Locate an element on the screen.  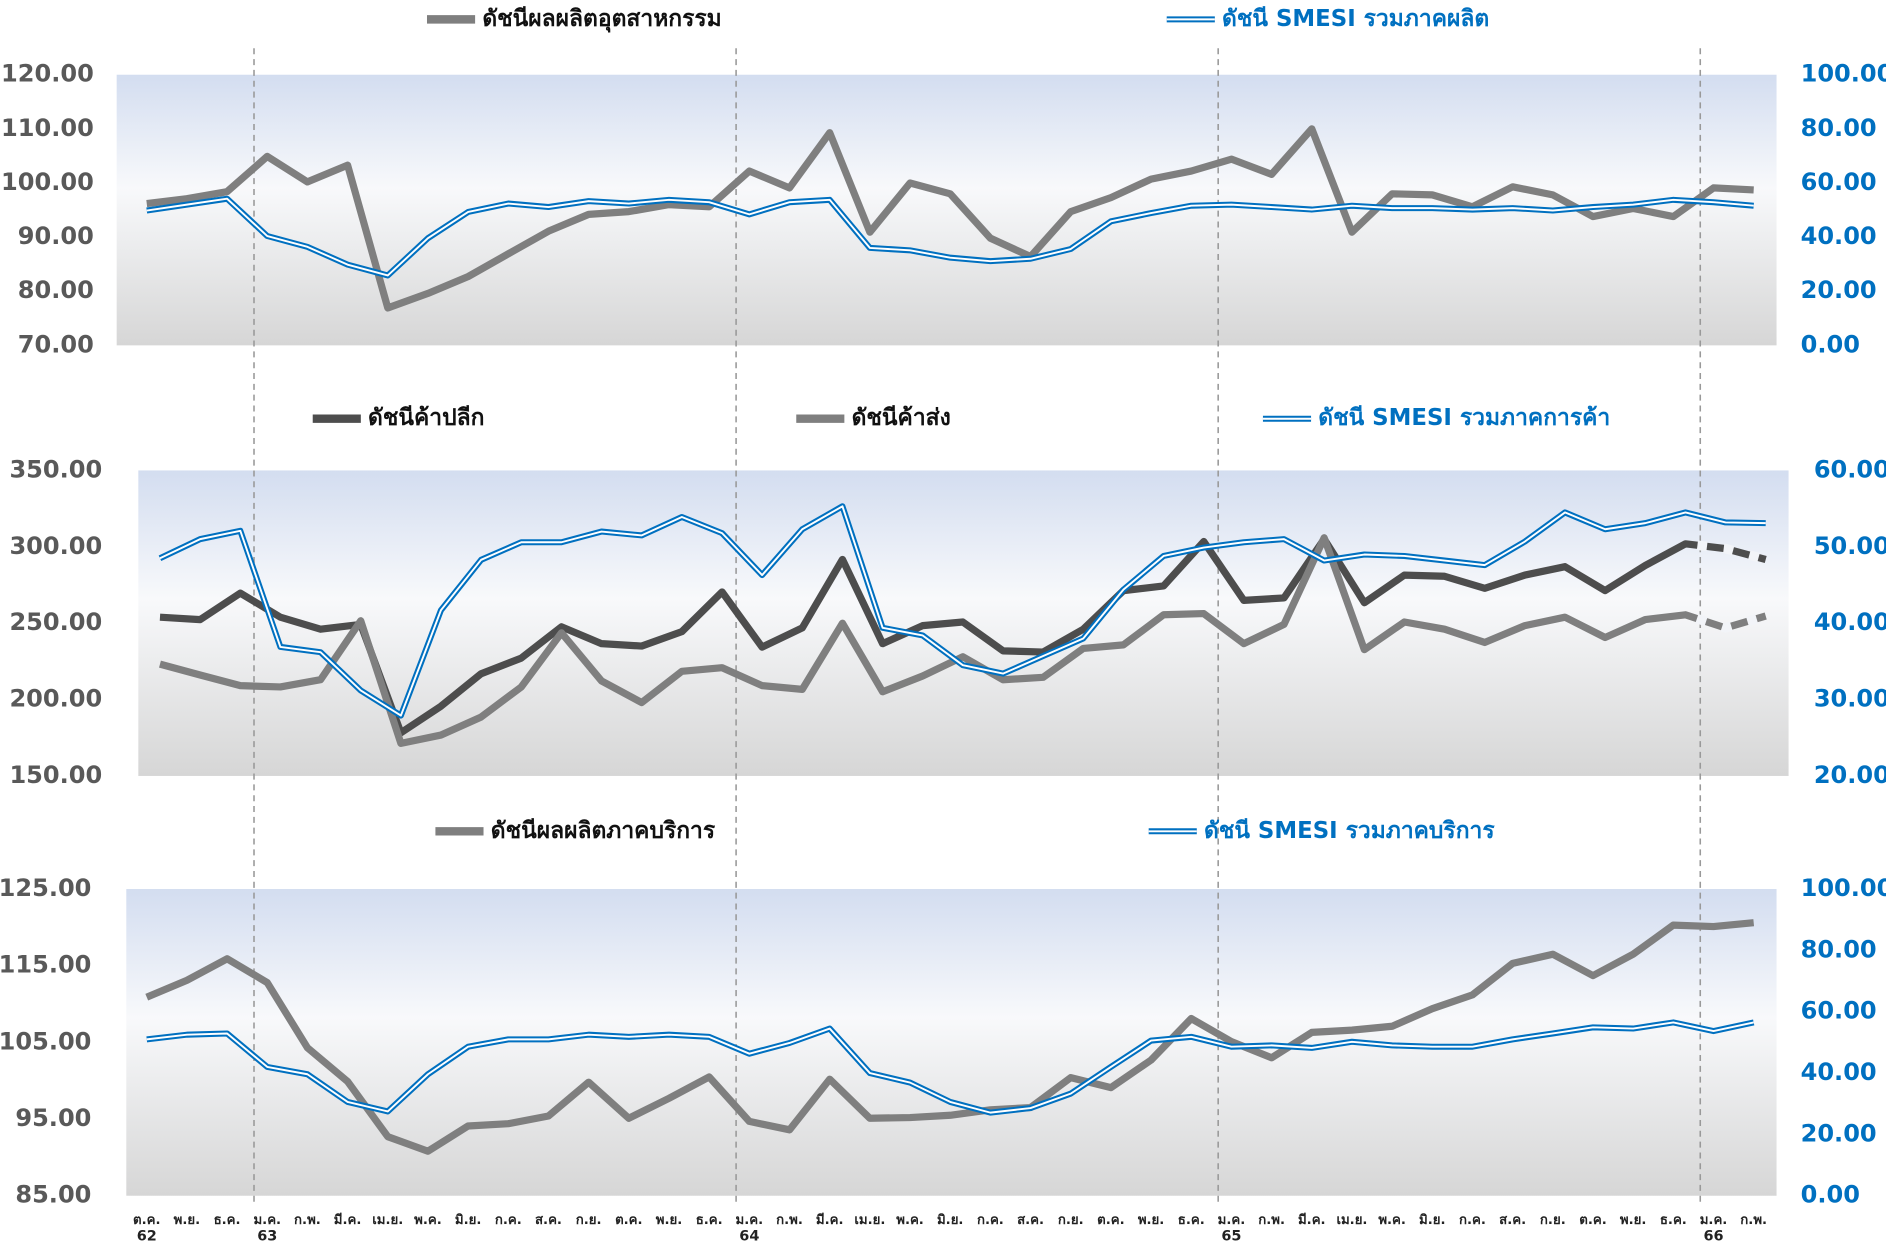
y-tick-label: 95.00 is located at coordinates (53, 1118).